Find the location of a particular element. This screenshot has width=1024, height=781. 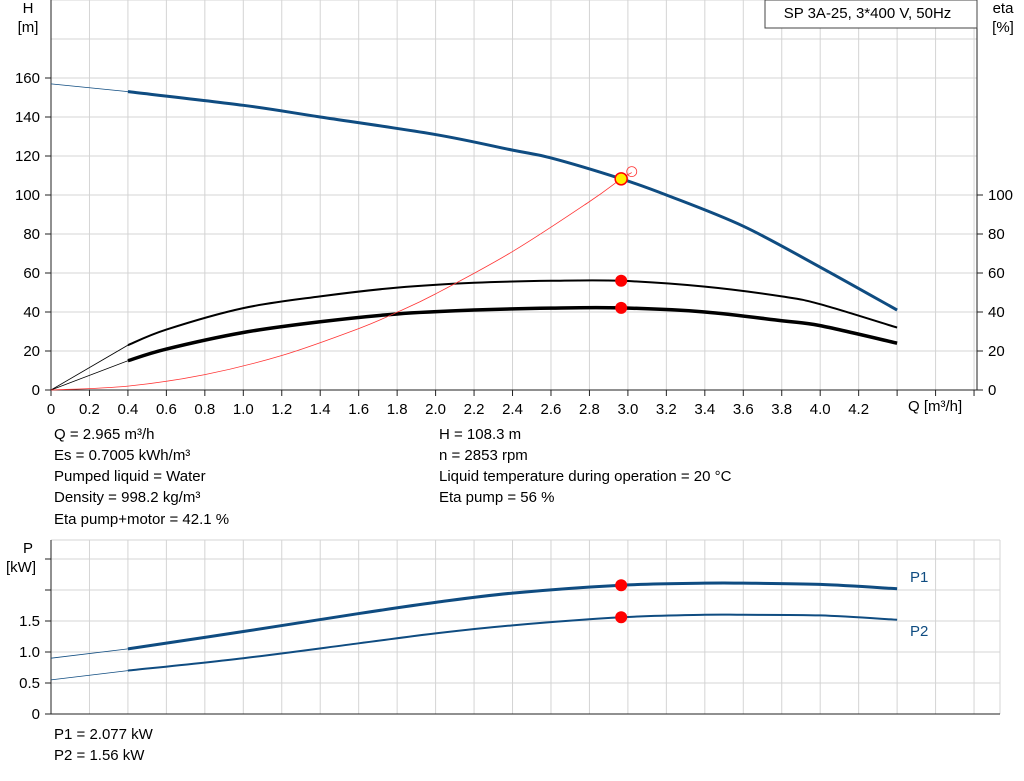

x-tick-label: 2.2 is located at coordinates (474, 409).